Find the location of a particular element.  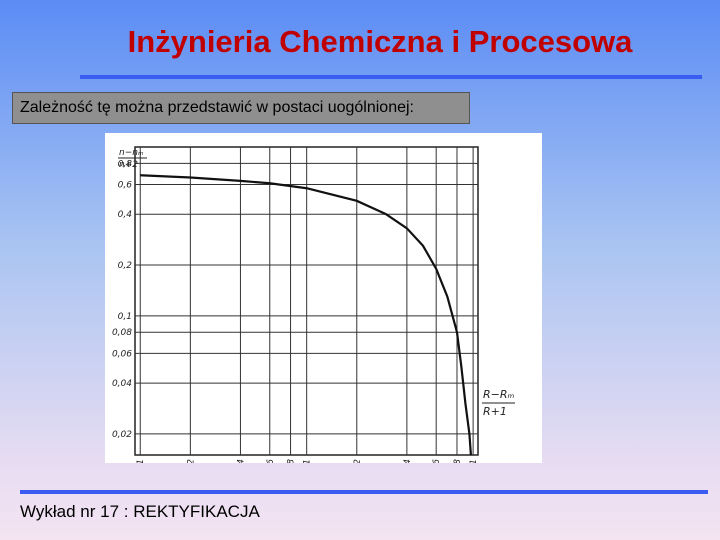

y-tick-label: 0,04 is located at coordinates (122, 384).